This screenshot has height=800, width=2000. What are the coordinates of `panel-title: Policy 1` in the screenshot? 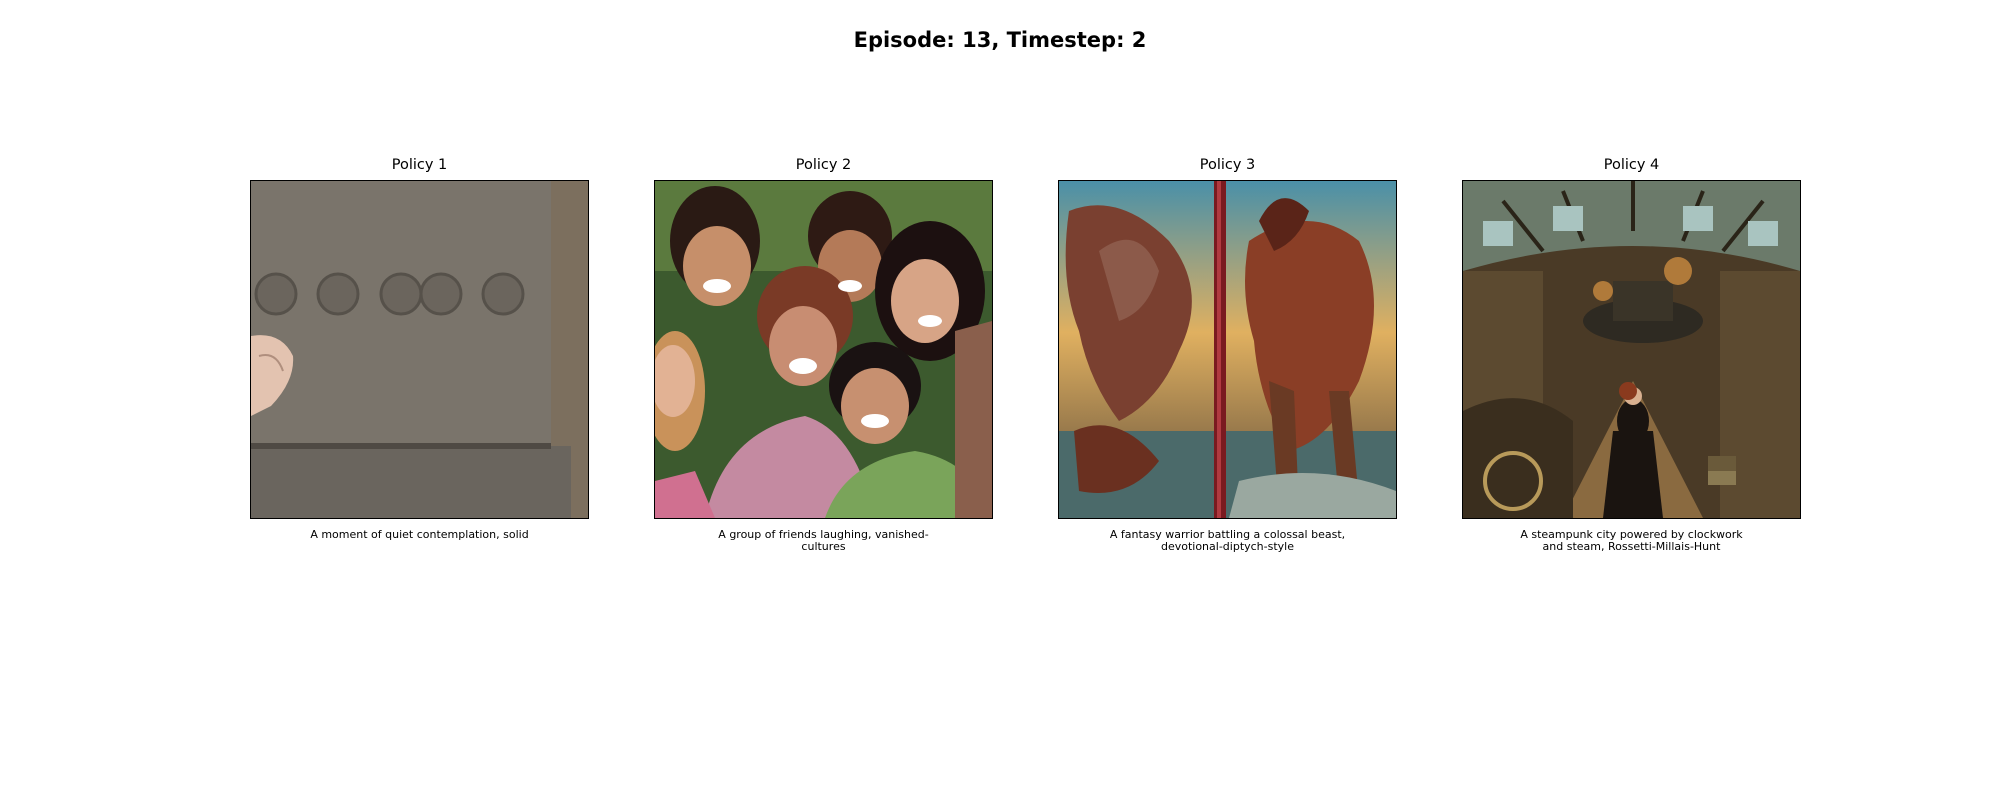 It's located at (419, 165).